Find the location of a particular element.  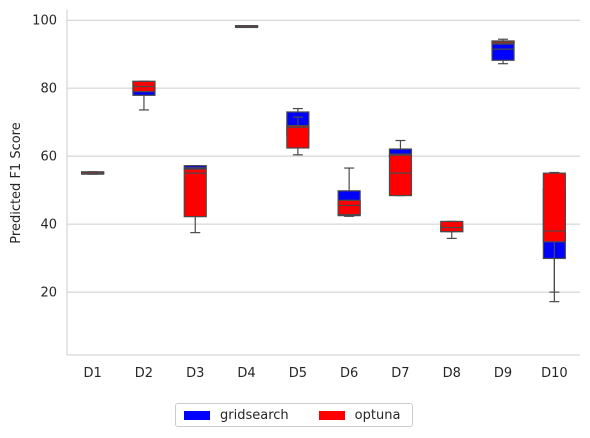

y-tick-label-20: 20 is located at coordinates (48, 293).